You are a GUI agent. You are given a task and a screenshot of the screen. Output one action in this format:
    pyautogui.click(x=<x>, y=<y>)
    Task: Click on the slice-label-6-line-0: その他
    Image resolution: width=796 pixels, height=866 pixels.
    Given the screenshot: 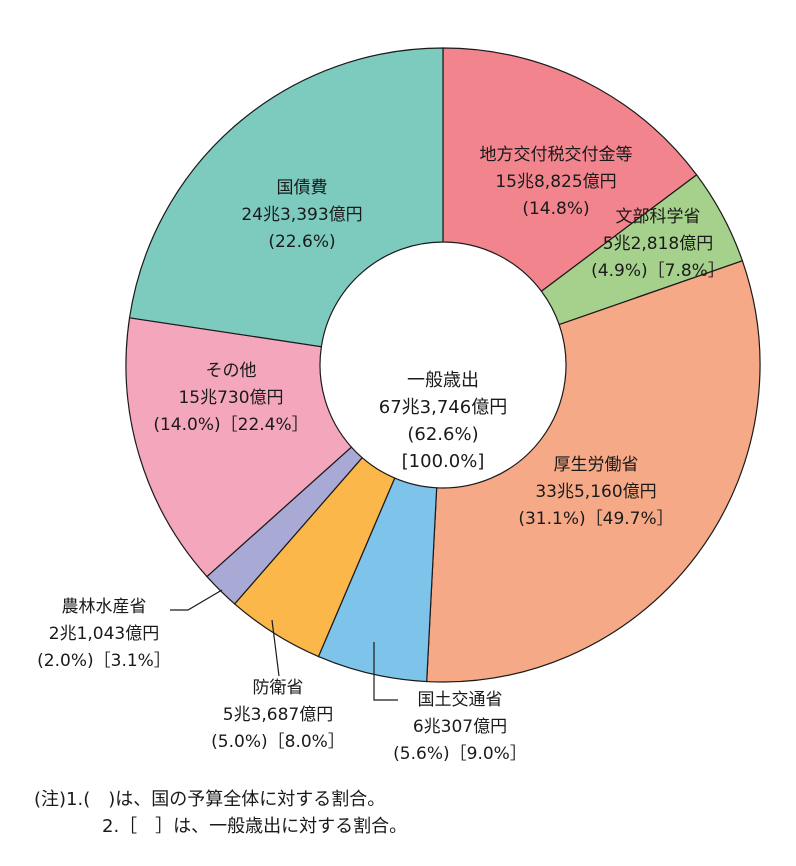 What is the action you would take?
    pyautogui.click(x=231, y=371)
    